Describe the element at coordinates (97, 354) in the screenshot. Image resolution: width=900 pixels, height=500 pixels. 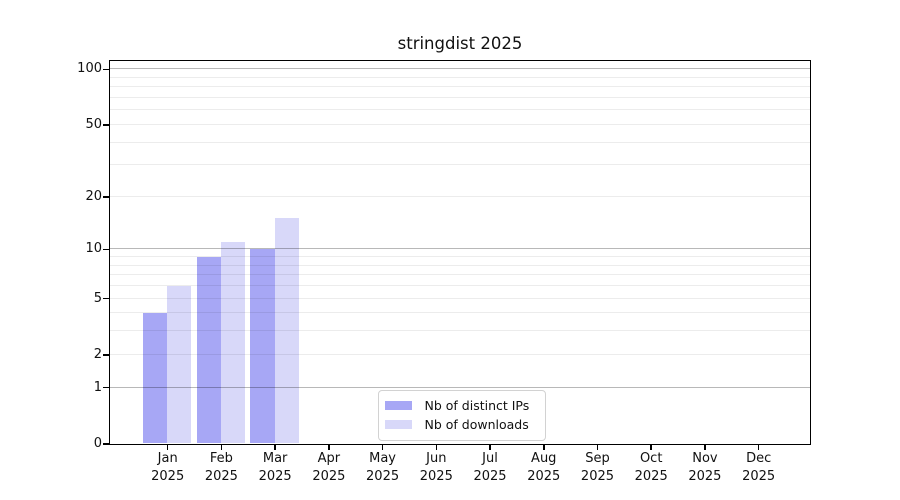
I see `y-tick-label: 2` at that location.